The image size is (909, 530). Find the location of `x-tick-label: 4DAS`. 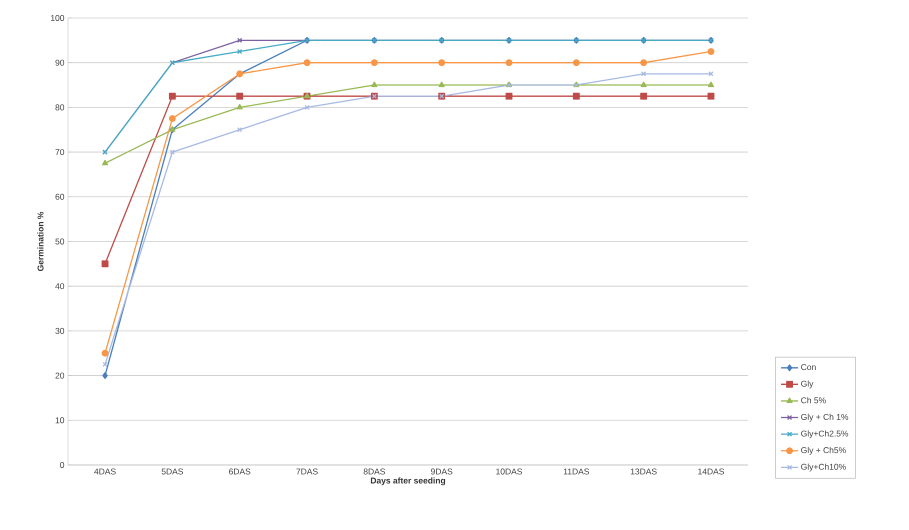

x-tick-label: 4DAS is located at coordinates (105, 471).